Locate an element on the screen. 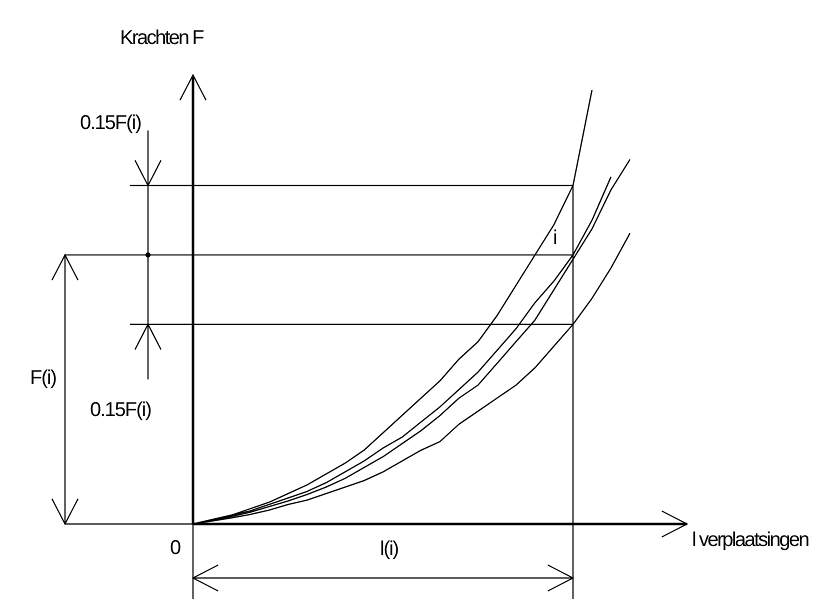 The image size is (838, 610). y-axis-title: Krachten F is located at coordinates (162, 38).